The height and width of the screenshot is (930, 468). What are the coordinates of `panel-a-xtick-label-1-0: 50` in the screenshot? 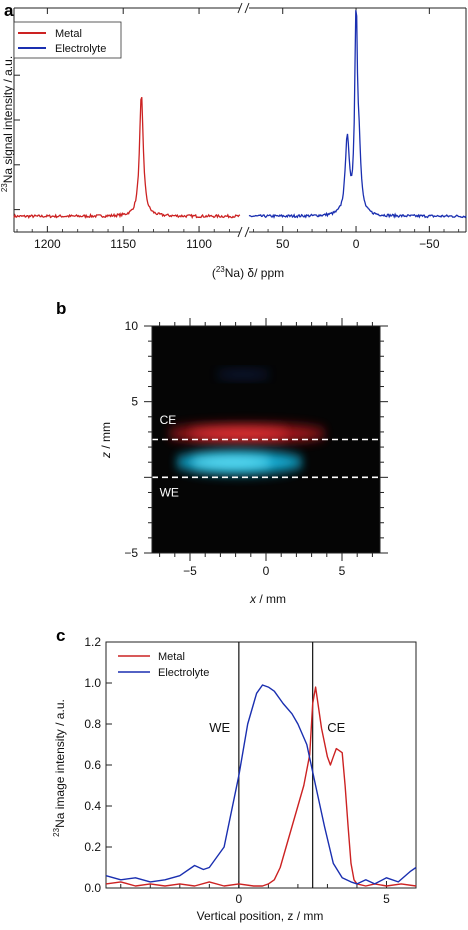 It's located at (283, 244).